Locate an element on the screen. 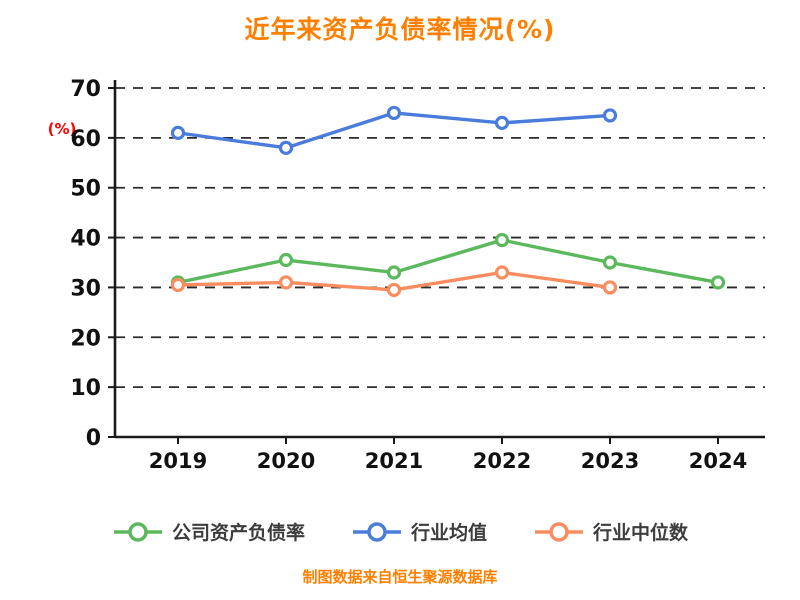 Image resolution: width=800 pixels, height=600 pixels. legend-marker-company-icon is located at coordinates (137, 531).